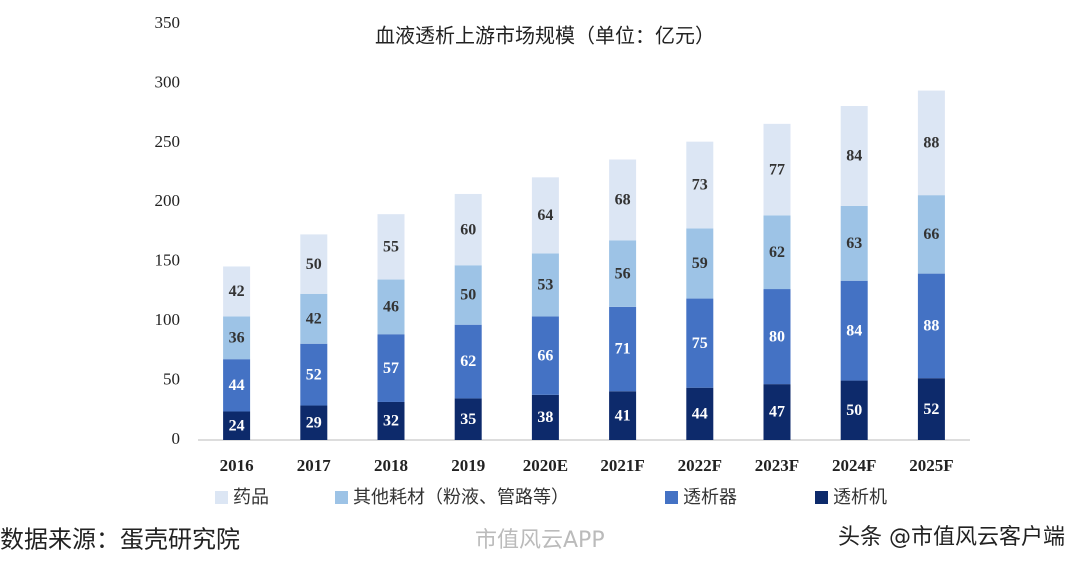  Describe the element at coordinates (168, 319) in the screenshot. I see `y-tick-label: 100` at that location.